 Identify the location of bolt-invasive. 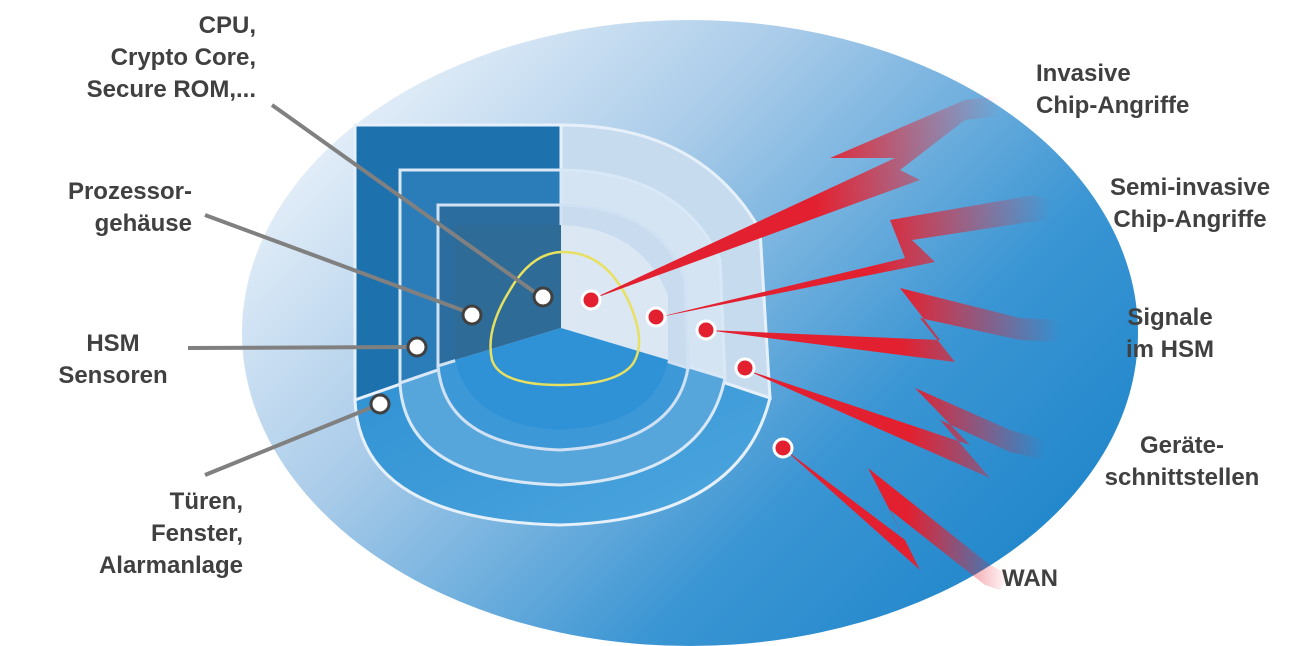
(795, 198).